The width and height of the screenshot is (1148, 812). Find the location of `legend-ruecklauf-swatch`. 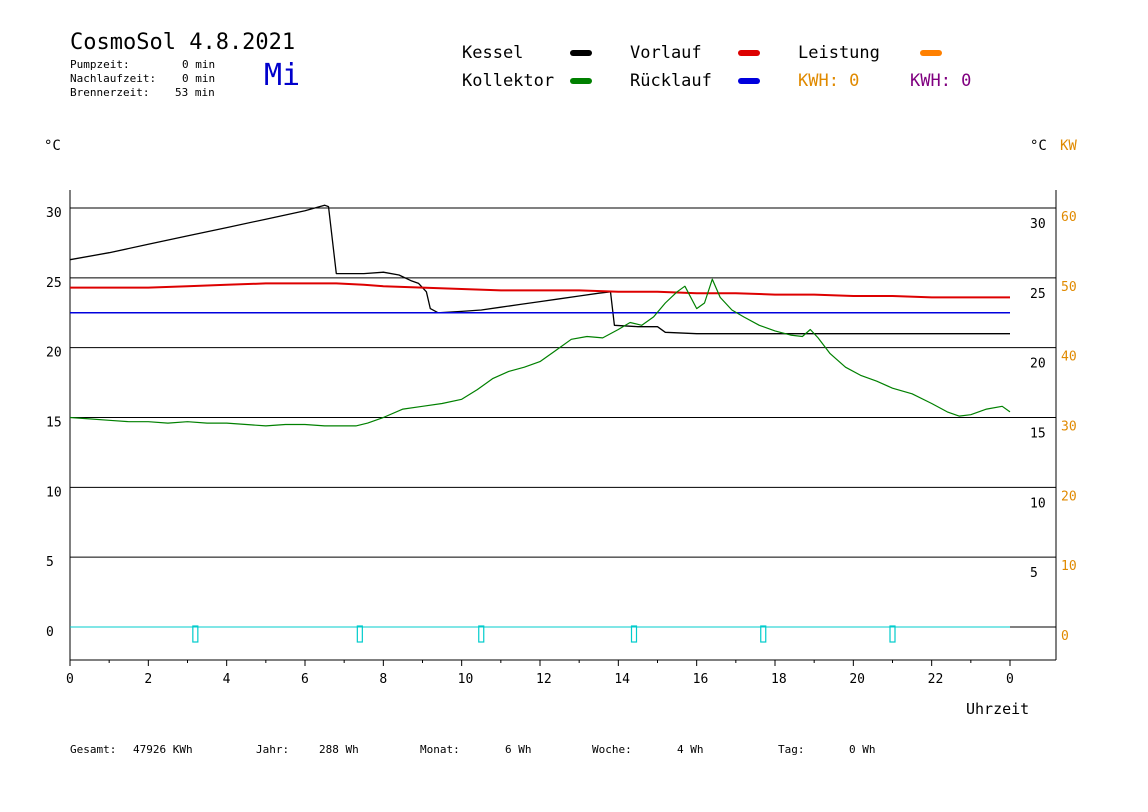

legend-ruecklauf-swatch is located at coordinates (749, 81).